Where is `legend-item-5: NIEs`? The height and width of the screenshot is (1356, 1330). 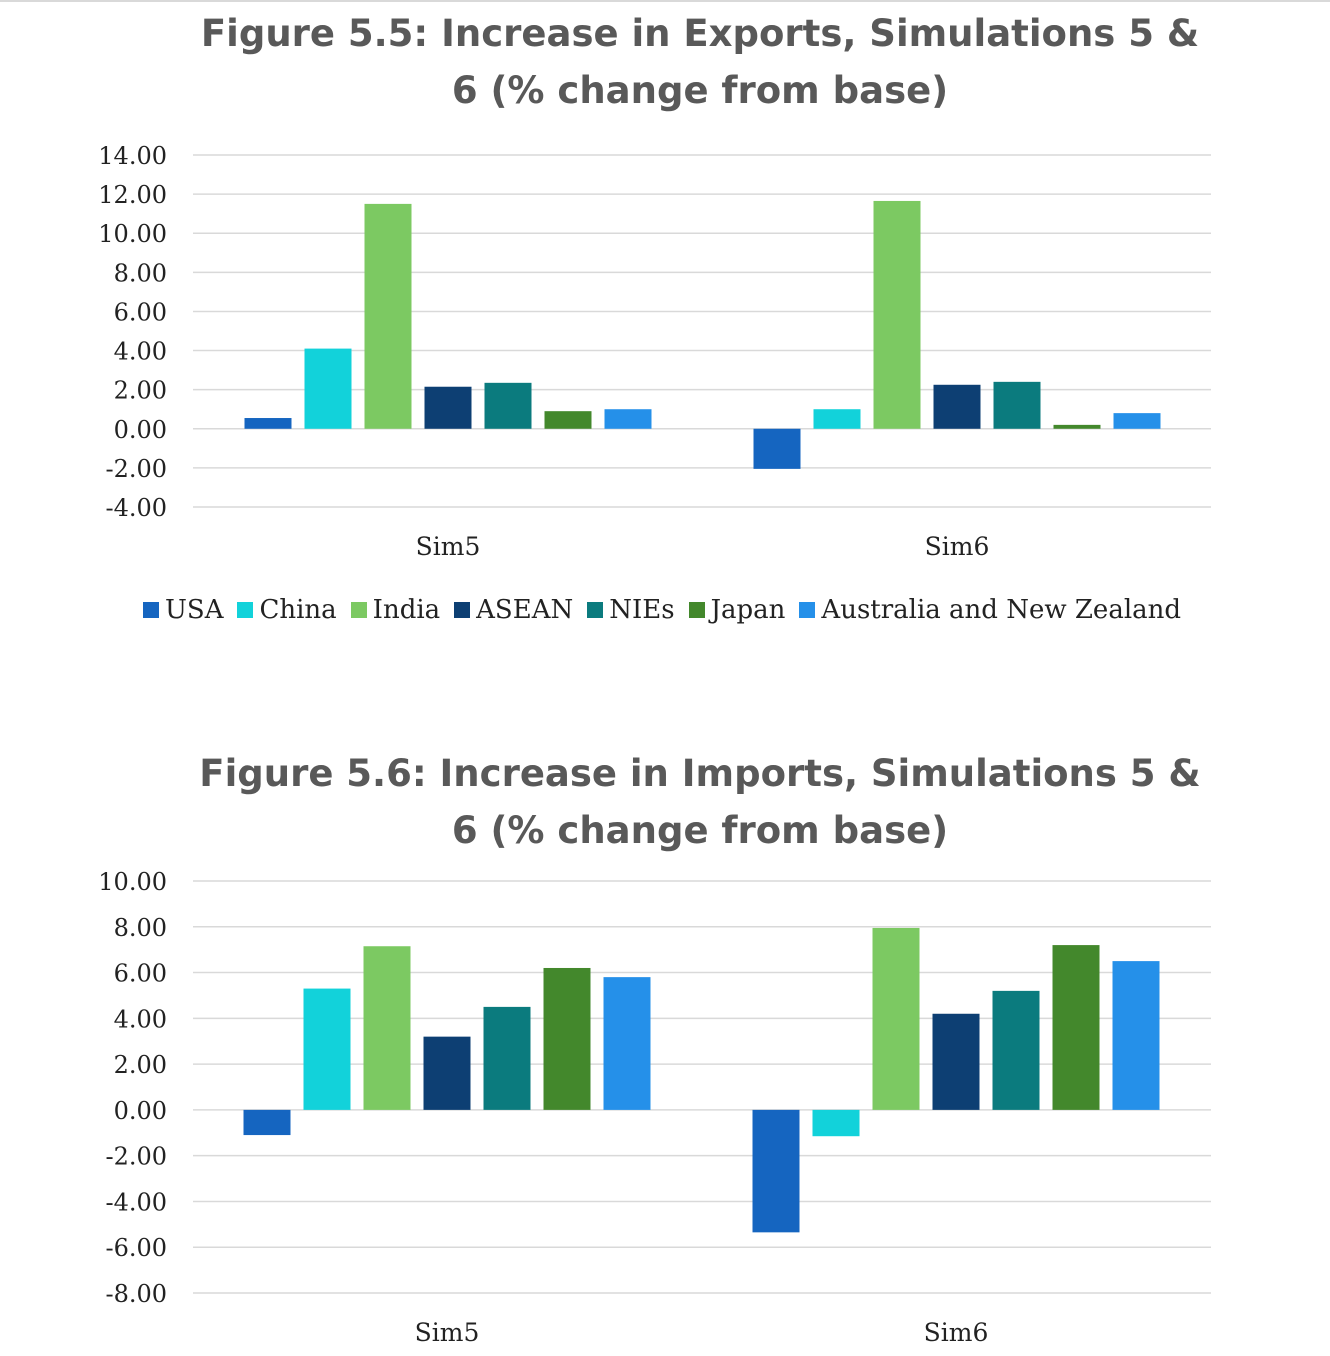
legend-item-5: NIEs is located at coordinates (631, 610).